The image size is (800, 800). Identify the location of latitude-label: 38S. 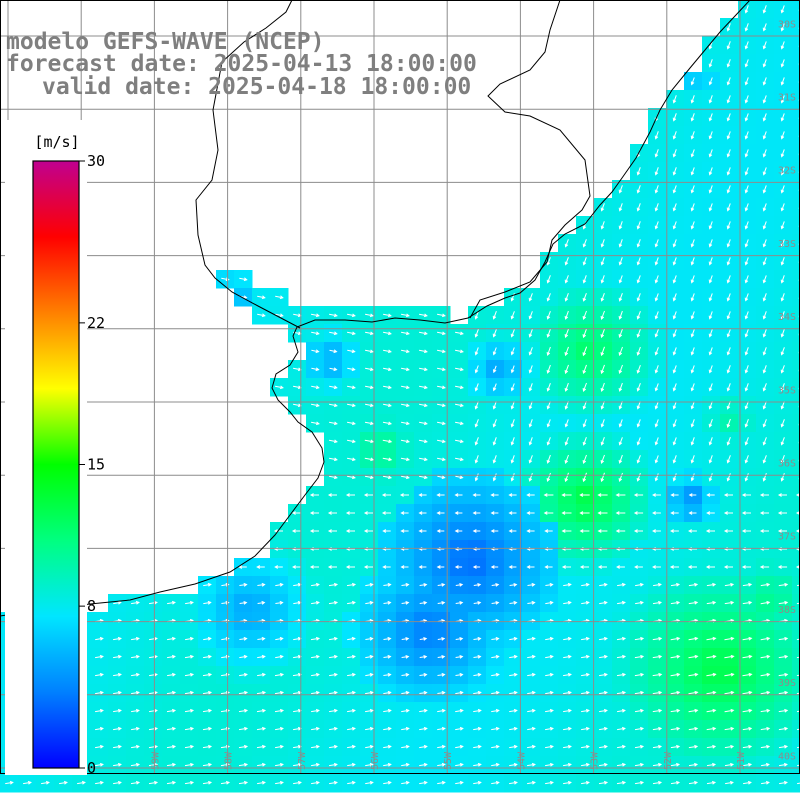
(787, 610).